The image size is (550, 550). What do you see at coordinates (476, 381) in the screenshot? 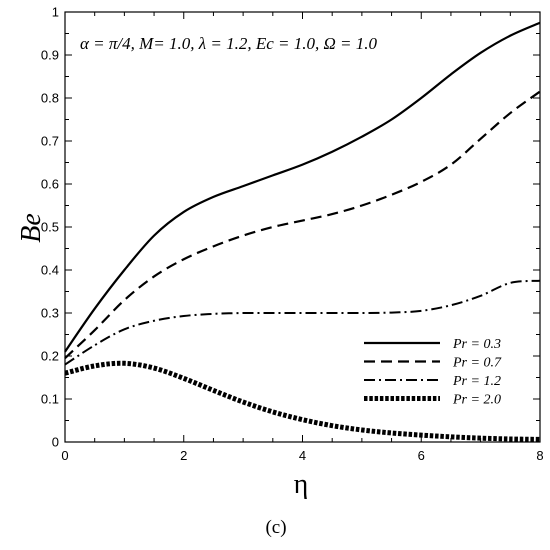
I see `legend-label-3: Pr = 1.2` at bounding box center [476, 381].